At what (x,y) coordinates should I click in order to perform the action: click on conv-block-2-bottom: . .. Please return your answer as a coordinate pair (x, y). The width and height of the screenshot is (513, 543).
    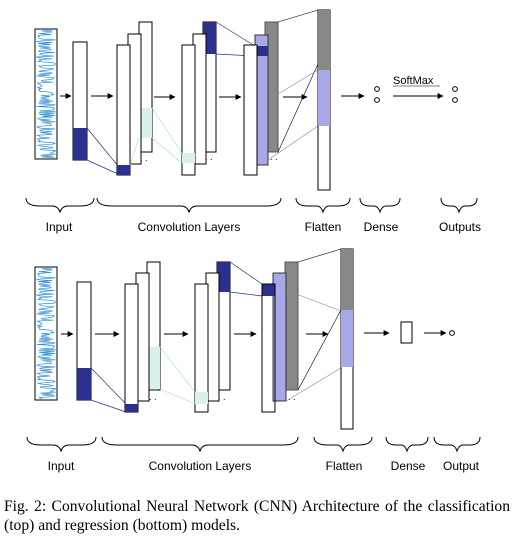
    Looking at the image, I should click on (211, 337).